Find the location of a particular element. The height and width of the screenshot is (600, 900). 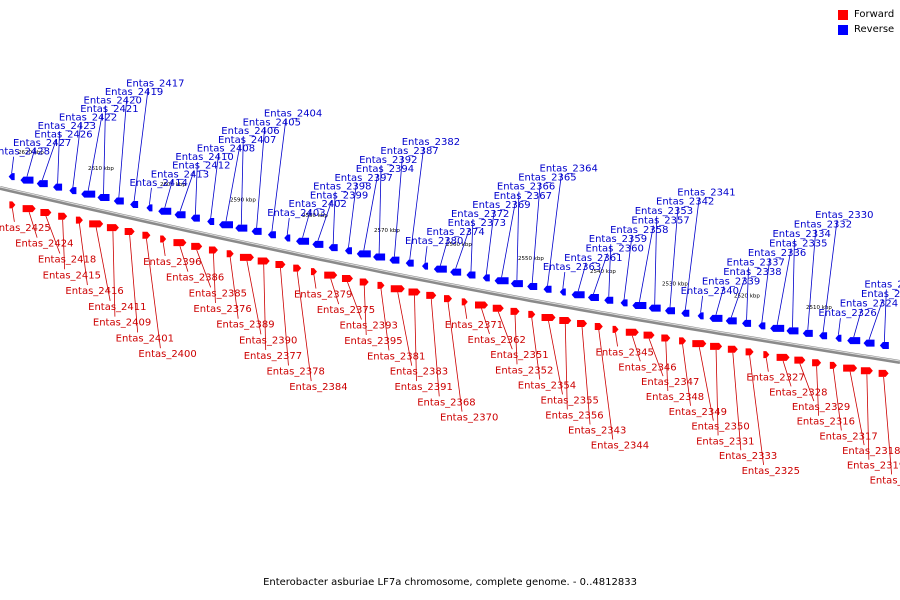

gene-label: Entas_2405 is located at coordinates (272, 122).